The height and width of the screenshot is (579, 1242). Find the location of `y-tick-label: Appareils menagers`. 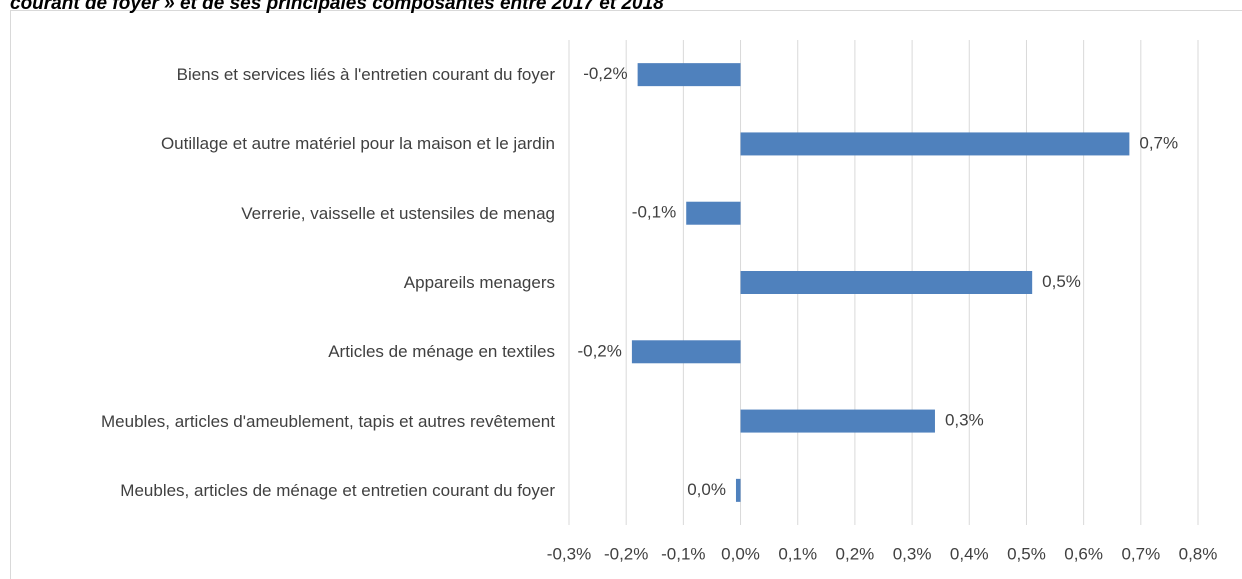

y-tick-label: Appareils menagers is located at coordinates (479, 282).